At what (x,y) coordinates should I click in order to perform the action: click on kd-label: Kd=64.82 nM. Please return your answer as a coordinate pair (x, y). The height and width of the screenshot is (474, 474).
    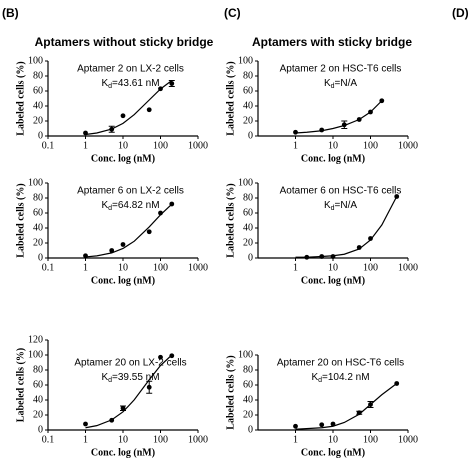
    Looking at the image, I should click on (130, 206).